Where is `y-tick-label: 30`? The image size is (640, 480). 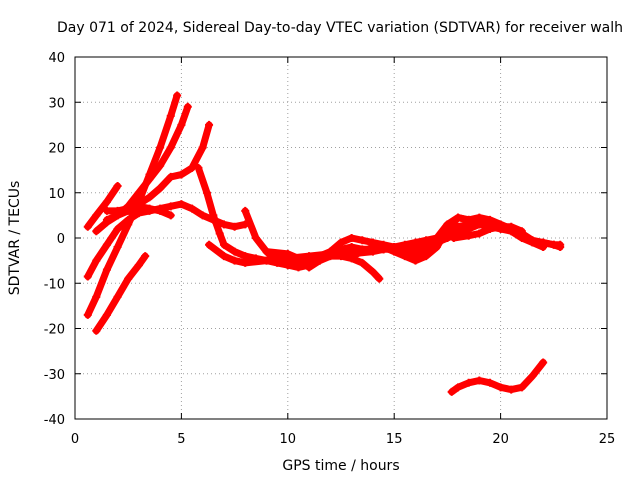 y-tick-label: 30 is located at coordinates (56, 103).